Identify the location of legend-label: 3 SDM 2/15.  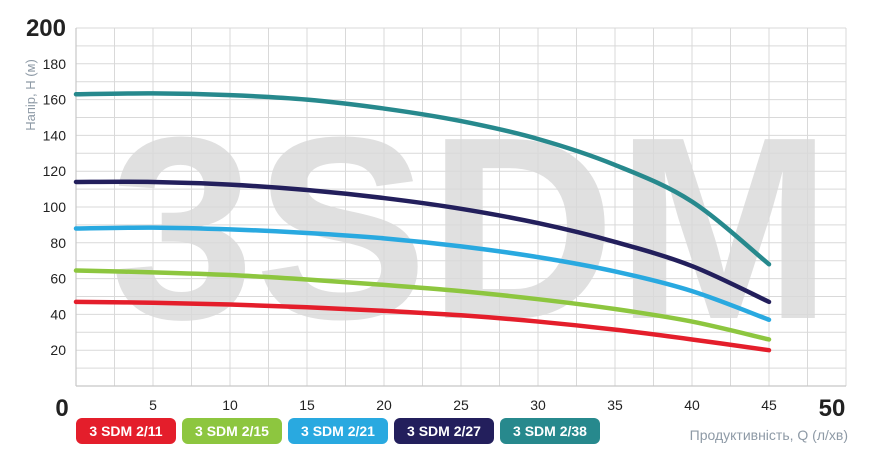
(232, 431).